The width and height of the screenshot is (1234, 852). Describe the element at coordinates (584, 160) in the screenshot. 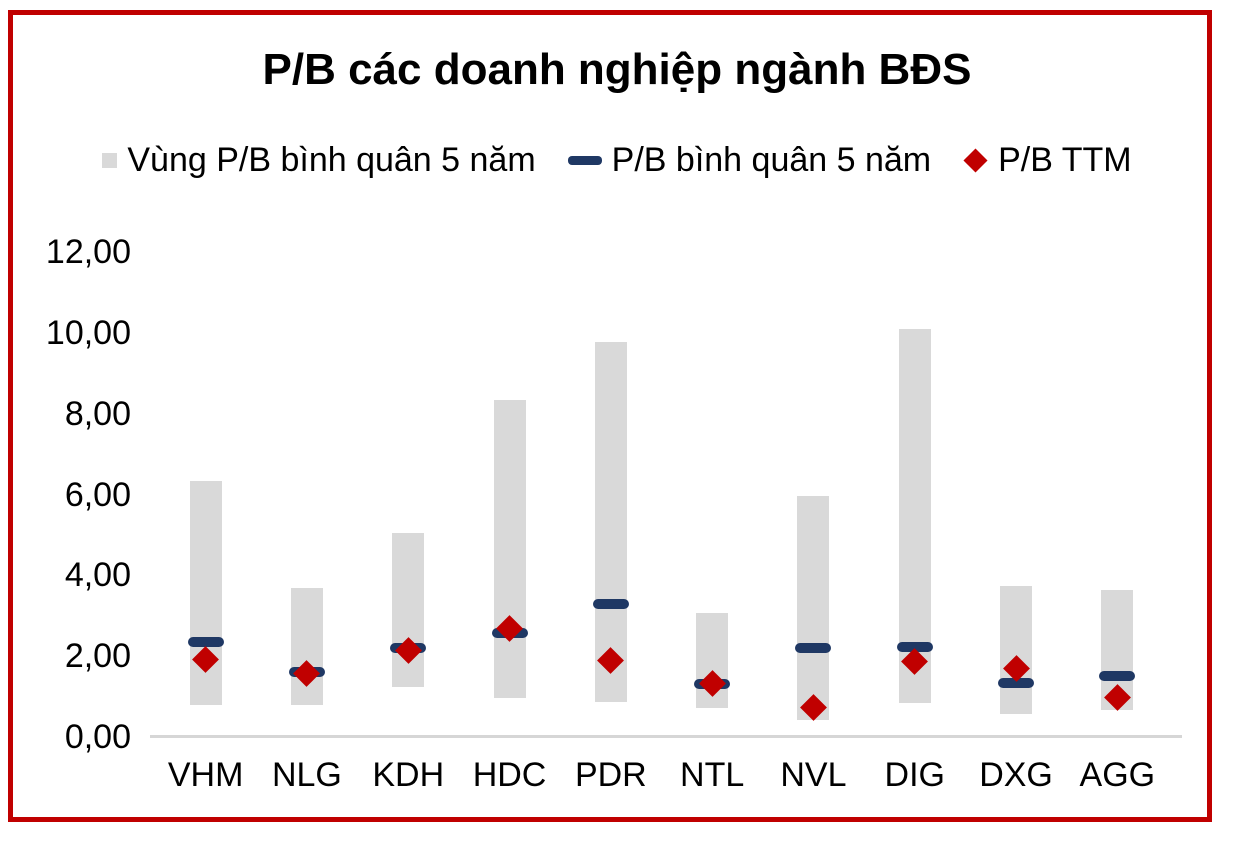

I see `average-dash-icon` at that location.